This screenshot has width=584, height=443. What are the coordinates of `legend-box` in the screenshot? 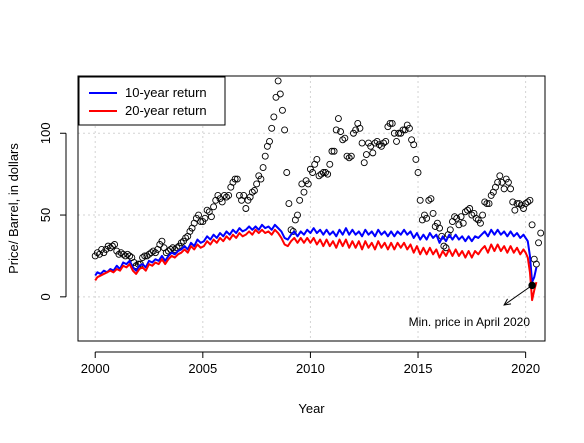 It's located at (152, 101).